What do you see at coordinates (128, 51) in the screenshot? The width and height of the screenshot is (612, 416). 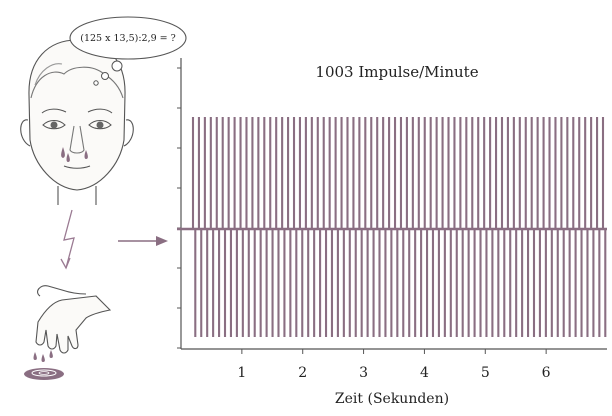 I see `thought-bubble: (125 x 13,5):2,9 = ?` at bounding box center [128, 51].